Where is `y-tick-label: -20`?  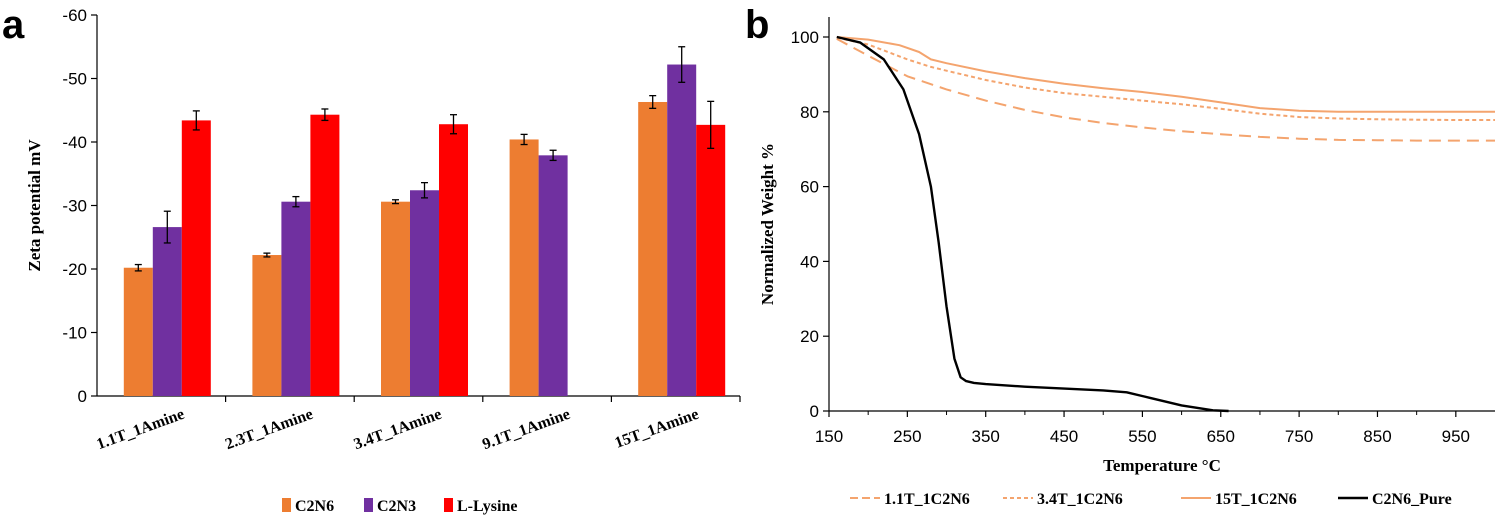
y-tick-label: -20 is located at coordinates (74, 269).